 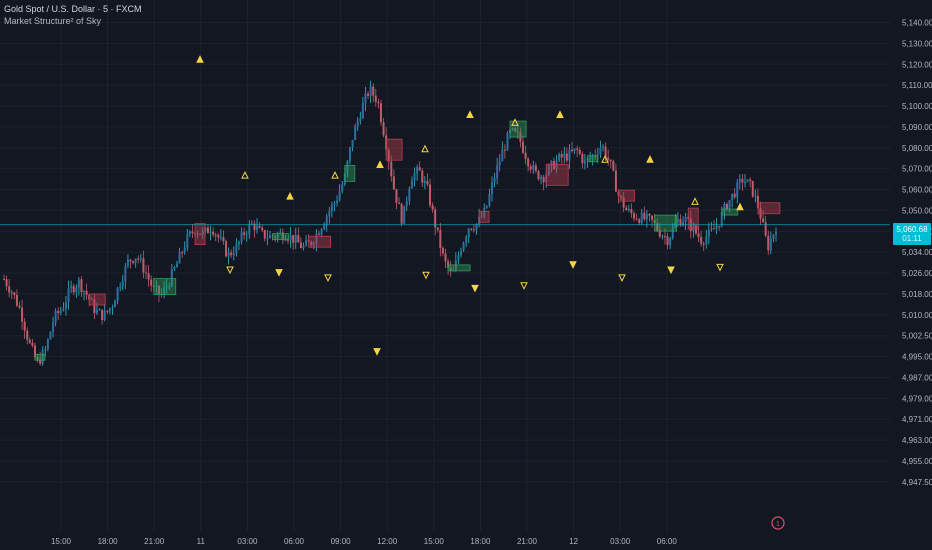 What do you see at coordinates (53, 21) in the screenshot?
I see `indicator-legend: Market Structure² of Sky` at bounding box center [53, 21].